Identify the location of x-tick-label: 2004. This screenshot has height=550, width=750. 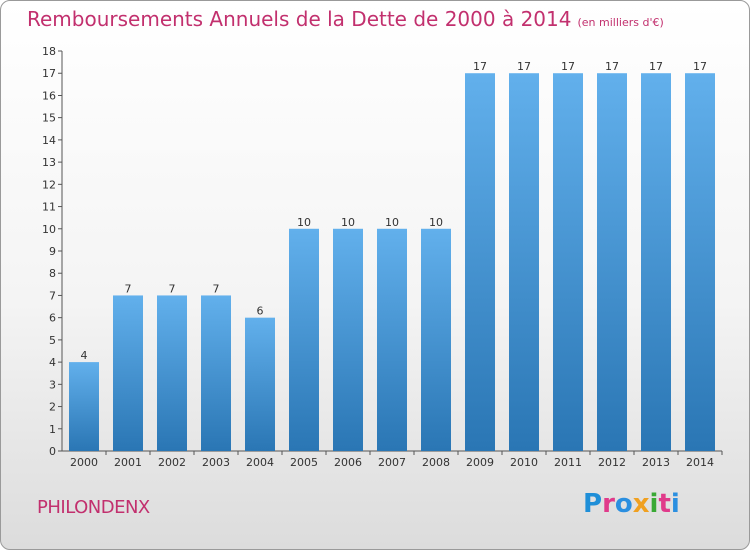
(260, 462).